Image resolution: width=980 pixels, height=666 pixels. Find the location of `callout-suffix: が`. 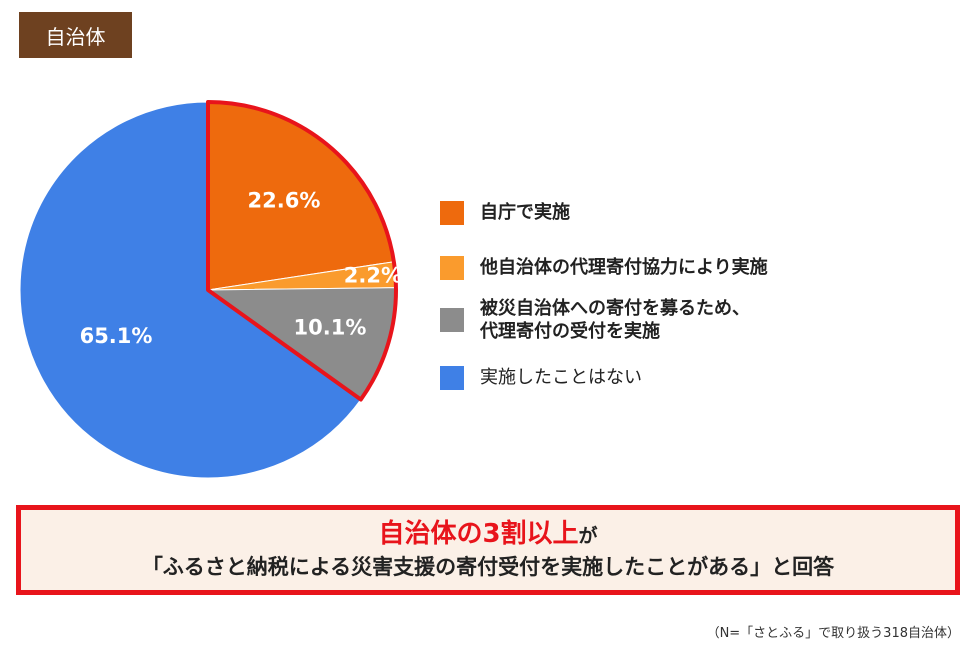

callout-suffix: が is located at coordinates (588, 536).